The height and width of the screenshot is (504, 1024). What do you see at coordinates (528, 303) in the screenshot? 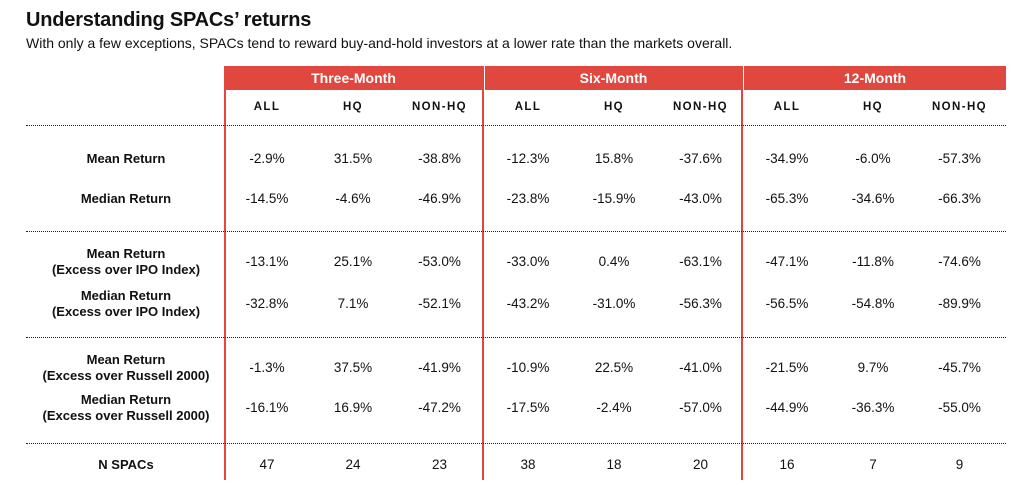
I see `table-cell: -43.2%` at bounding box center [528, 303].